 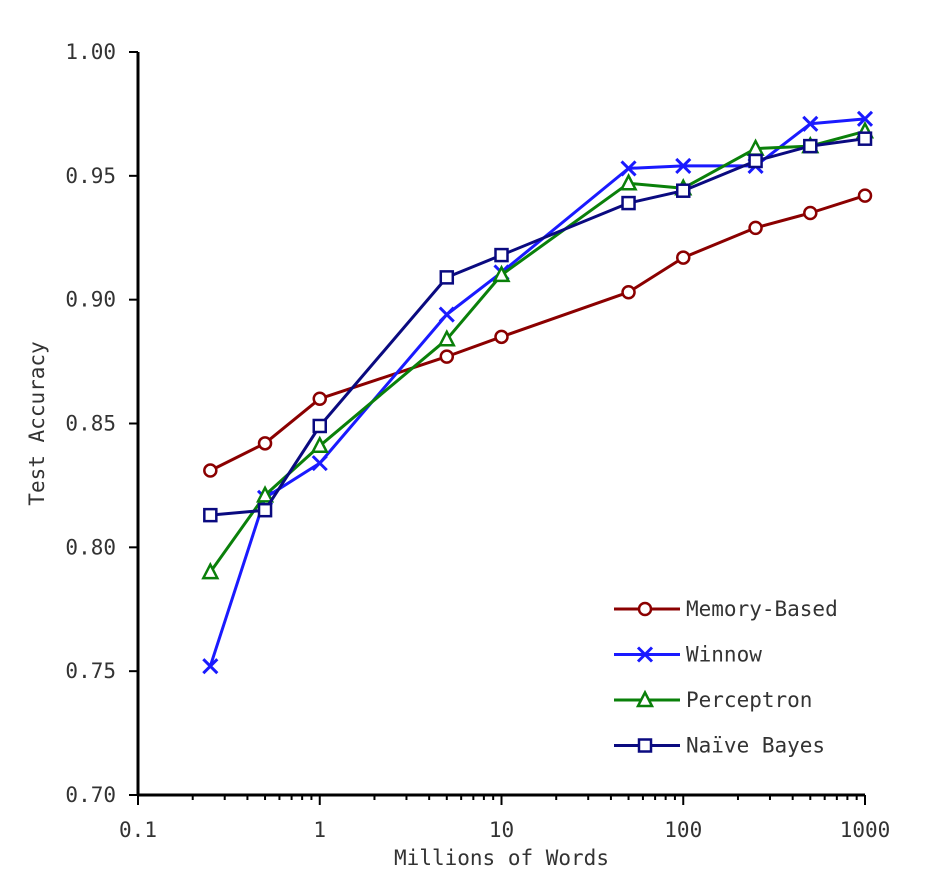 What do you see at coordinates (749, 700) in the screenshot?
I see `legend-label: Perceptron` at bounding box center [749, 700].